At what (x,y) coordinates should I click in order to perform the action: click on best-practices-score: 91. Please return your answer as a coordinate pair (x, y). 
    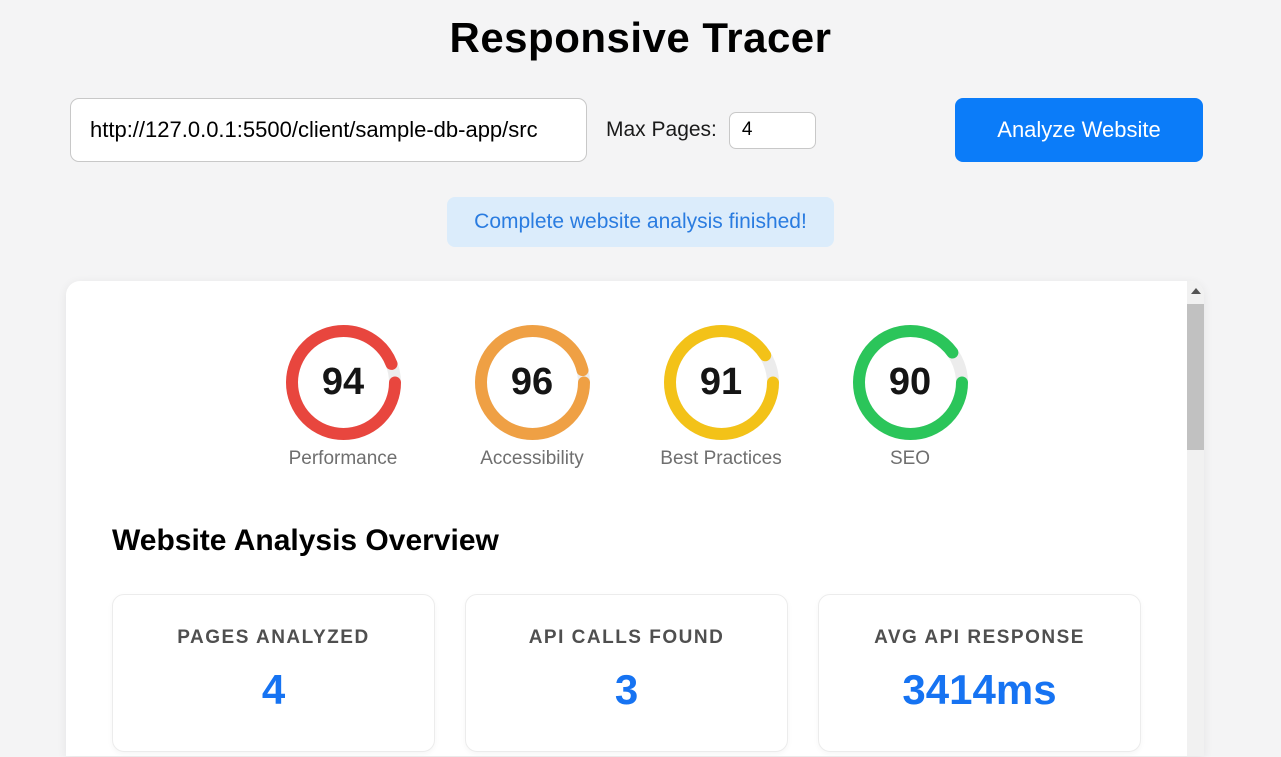
    Looking at the image, I should click on (721, 382).